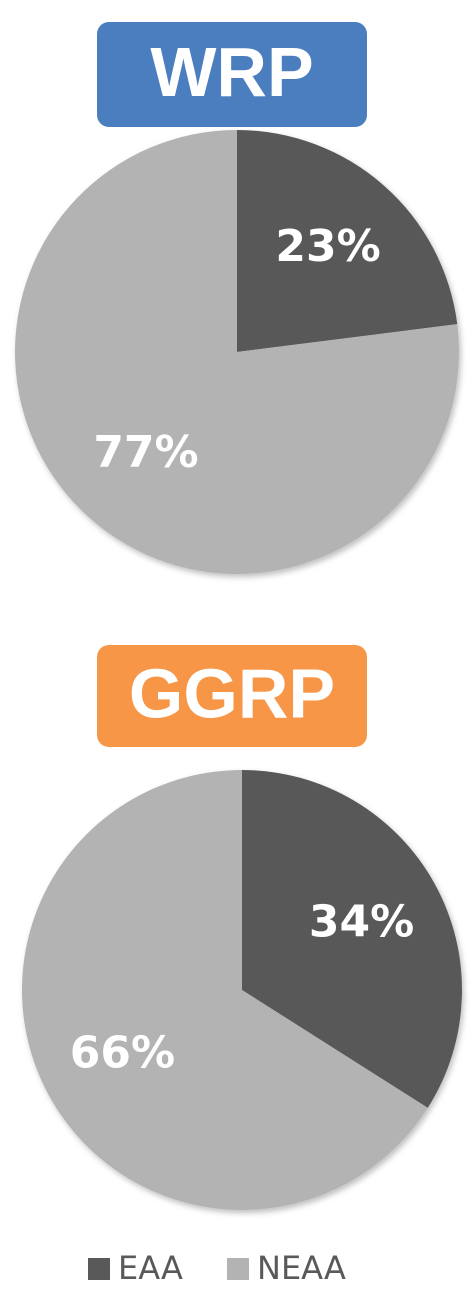 This screenshot has height=1301, width=469. I want to click on chart-title: WRP, so click(231, 72).